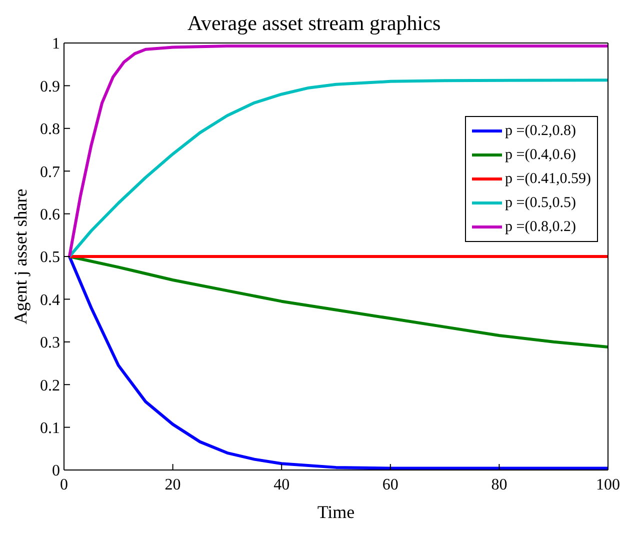  What do you see at coordinates (608, 485) in the screenshot?
I see `x-tick-label: 100` at bounding box center [608, 485].